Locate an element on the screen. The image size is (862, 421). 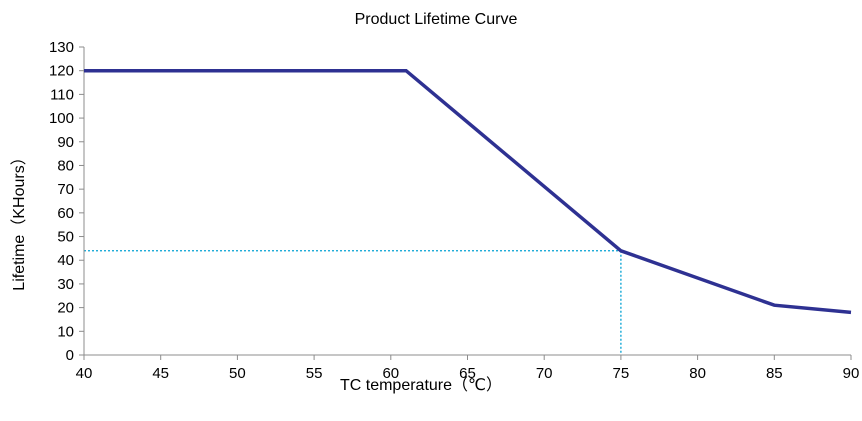
x-tick-label: 50 is located at coordinates (237, 373).